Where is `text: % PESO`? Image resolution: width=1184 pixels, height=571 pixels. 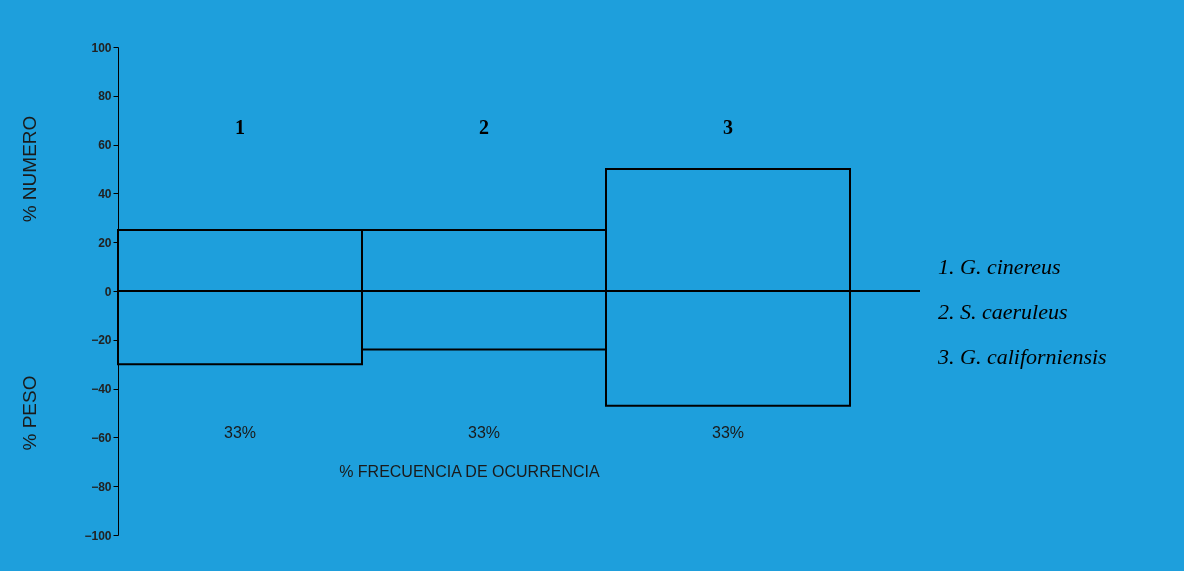
text: % PESO is located at coordinates (29, 413).